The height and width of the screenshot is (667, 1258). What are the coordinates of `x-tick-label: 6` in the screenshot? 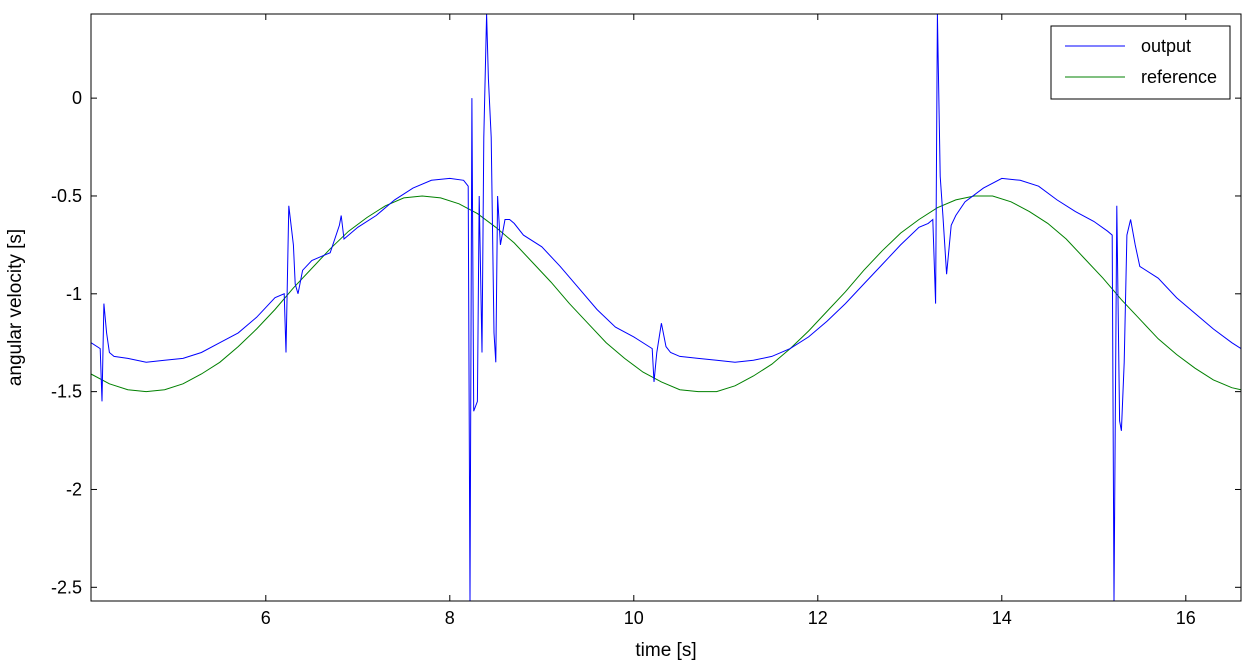 It's located at (266, 618).